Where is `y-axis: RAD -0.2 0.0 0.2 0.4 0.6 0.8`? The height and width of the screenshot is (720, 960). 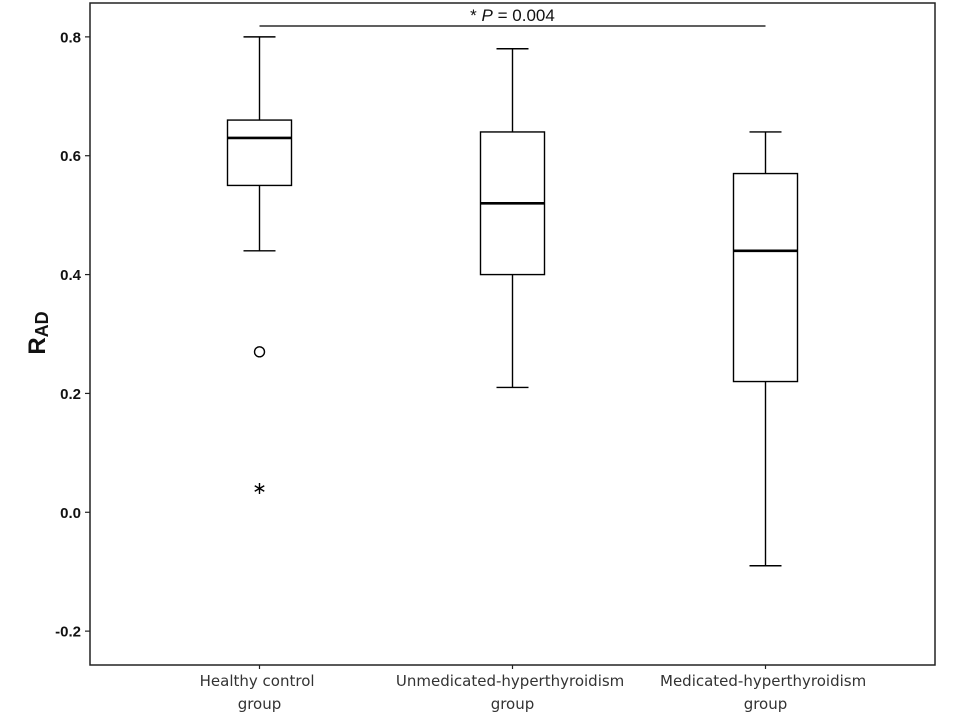 y-axis: RAD -0.2 0.0 0.2 0.4 0.6 0.8 is located at coordinates (57, 335).